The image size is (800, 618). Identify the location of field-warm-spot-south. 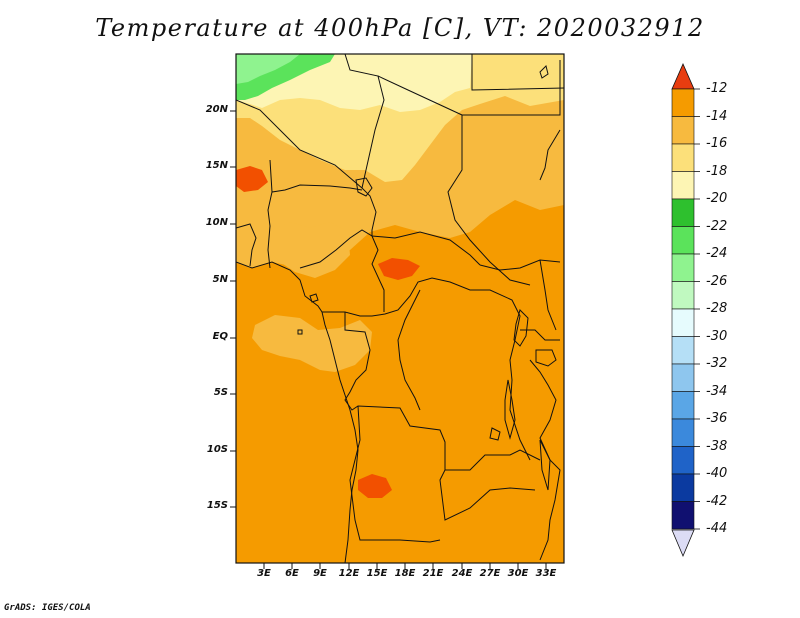
(375, 486).